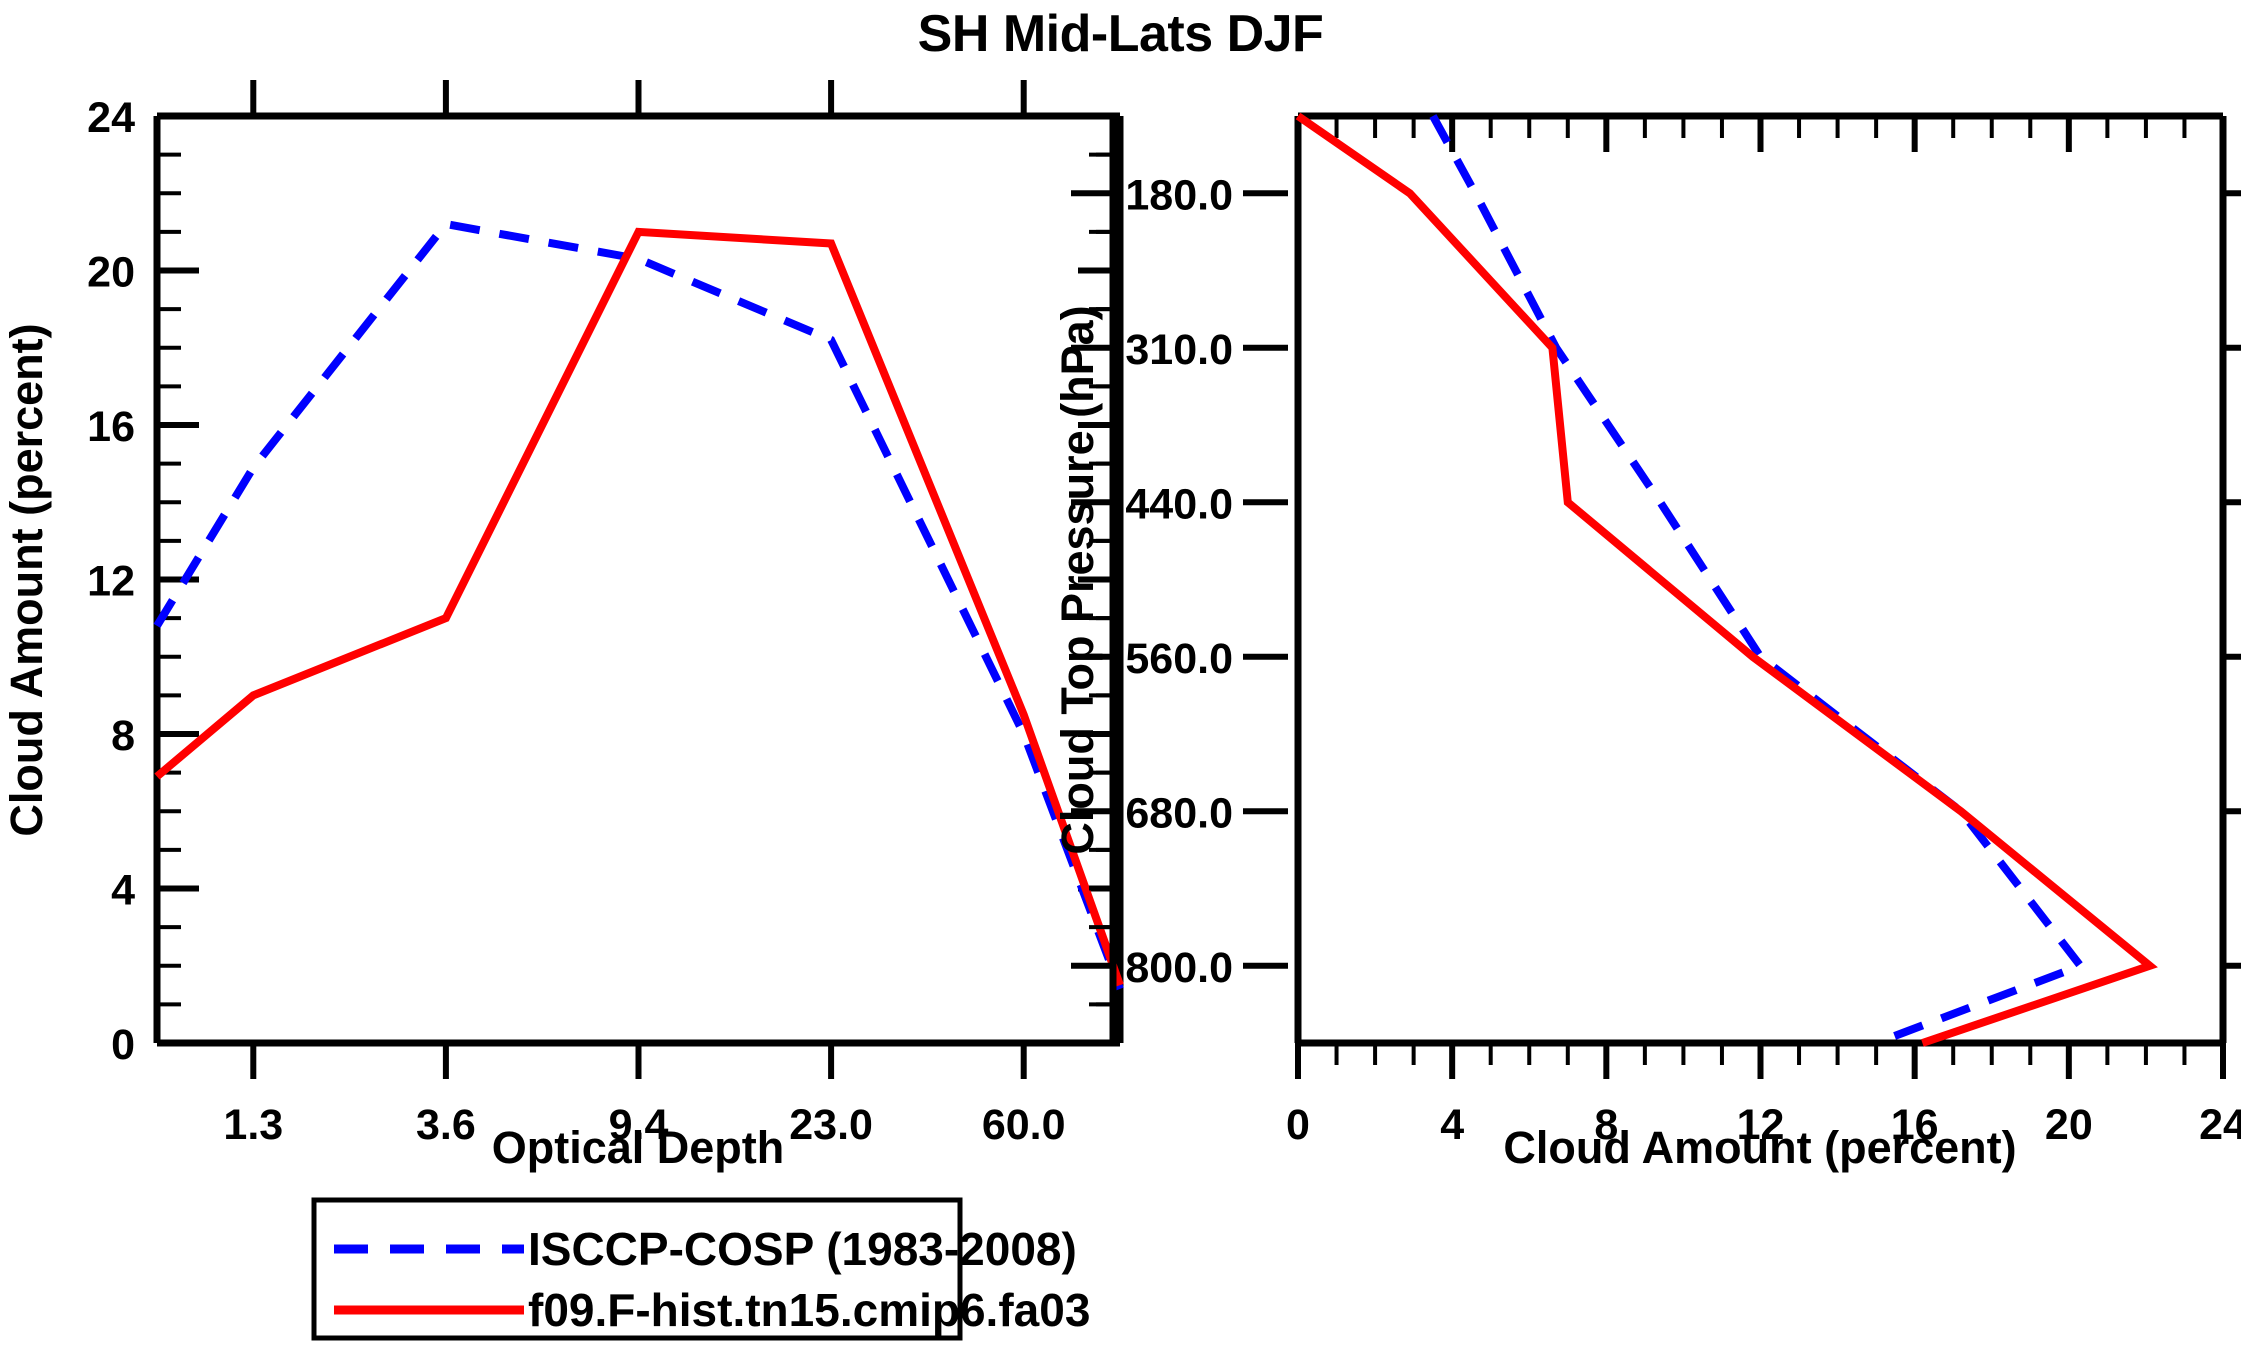 This screenshot has height=1365, width=2241. I want to click on y-tick-label: 24, so click(111, 118).